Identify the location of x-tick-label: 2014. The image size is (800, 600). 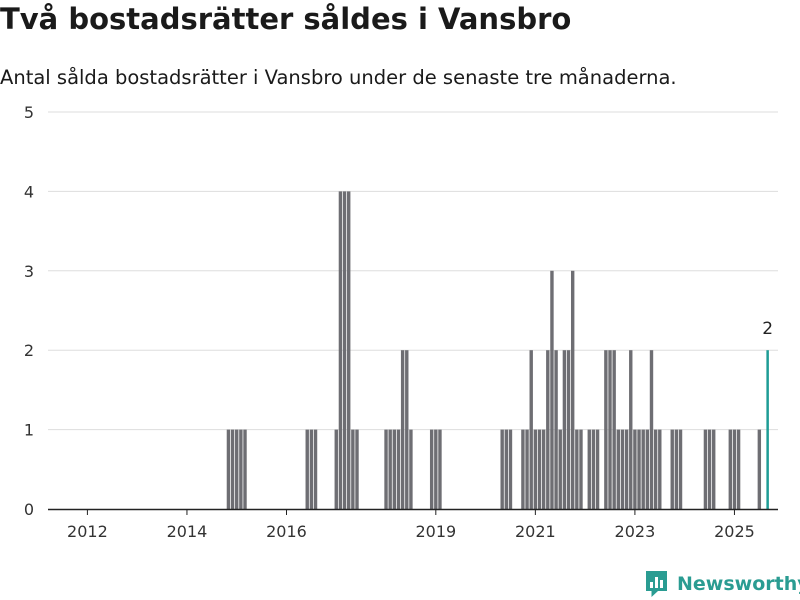
(187, 531).